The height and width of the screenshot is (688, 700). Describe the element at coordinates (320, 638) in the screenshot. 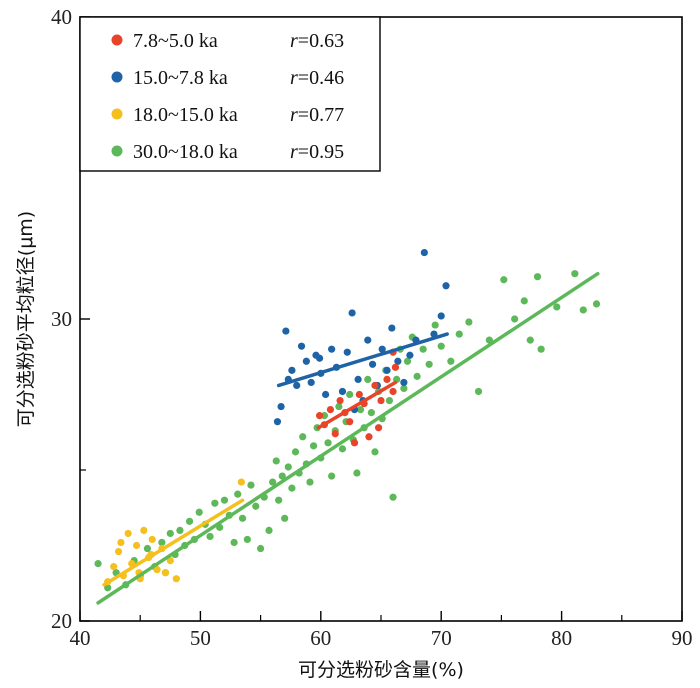

I see `x-tick-label: 60` at that location.